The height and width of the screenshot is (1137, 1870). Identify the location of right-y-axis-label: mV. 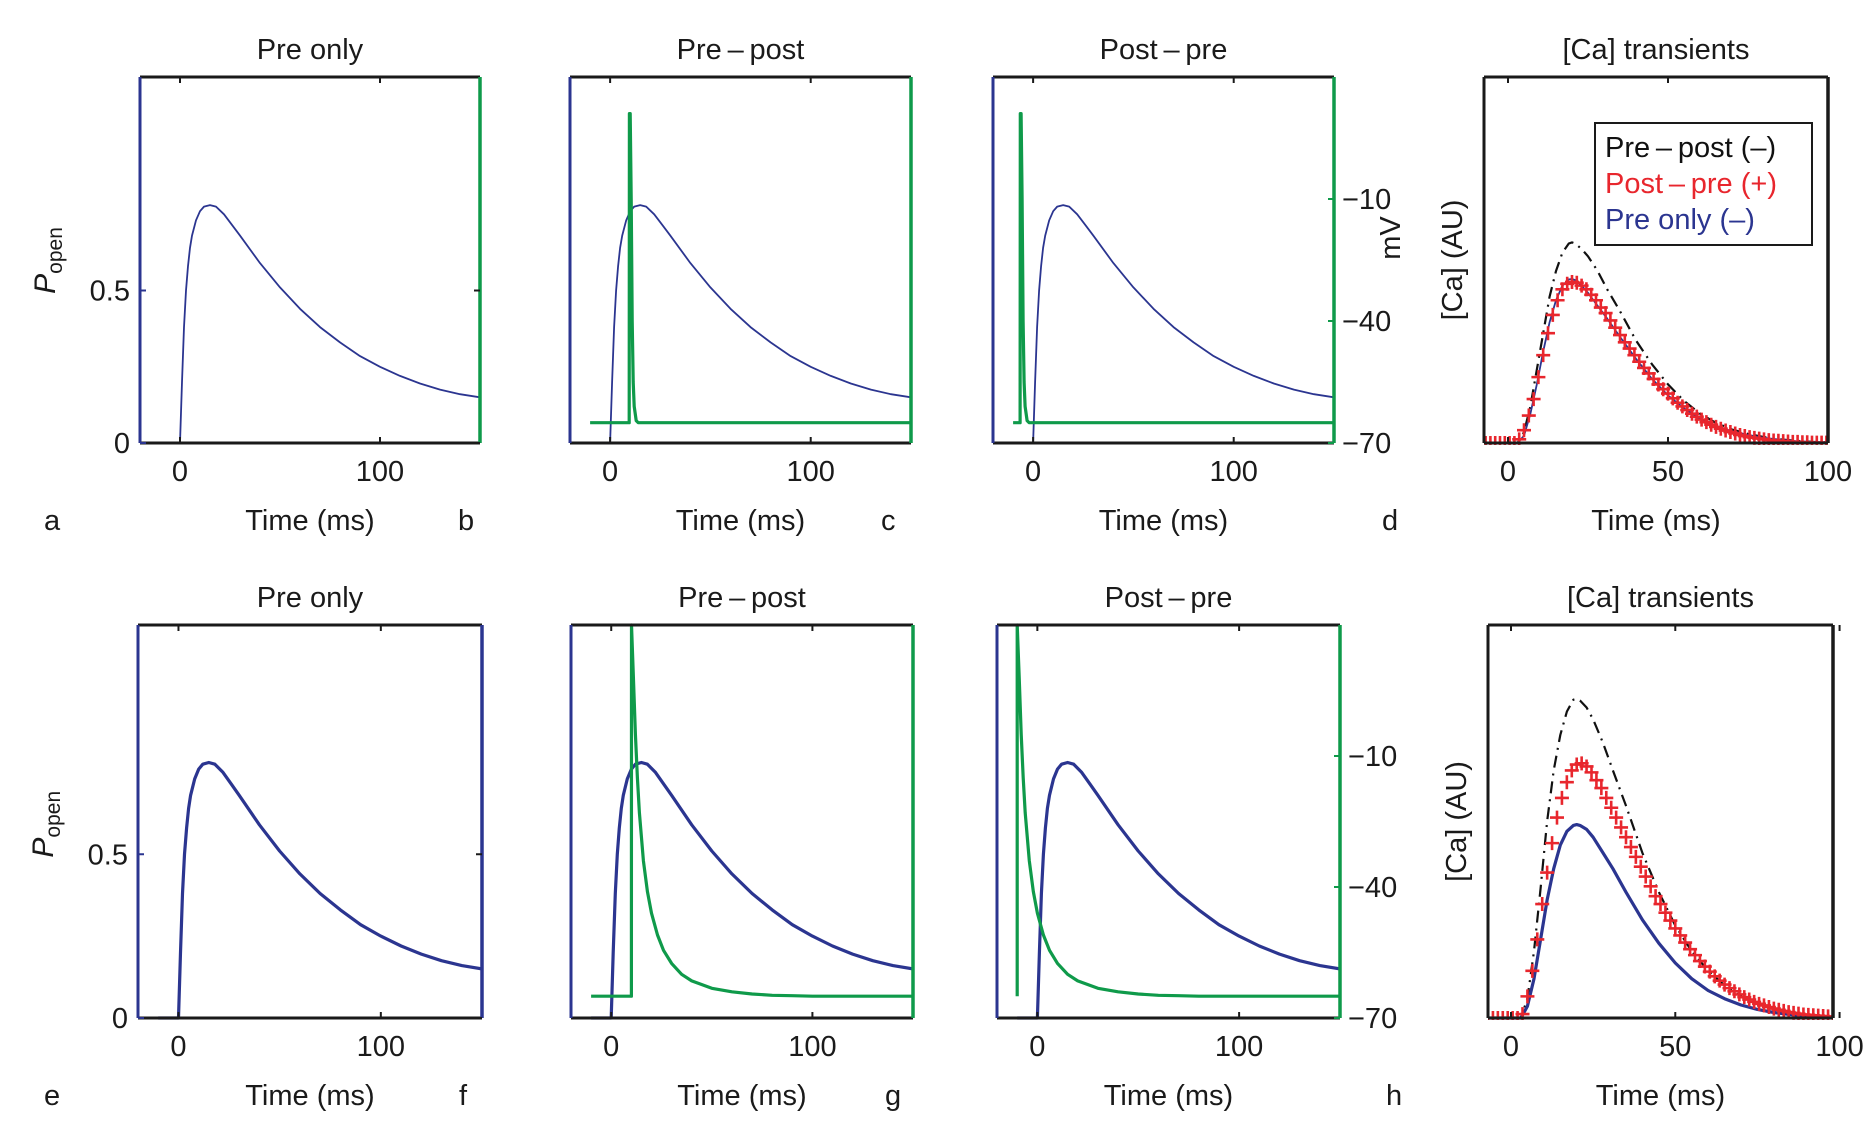
(1391, 238).